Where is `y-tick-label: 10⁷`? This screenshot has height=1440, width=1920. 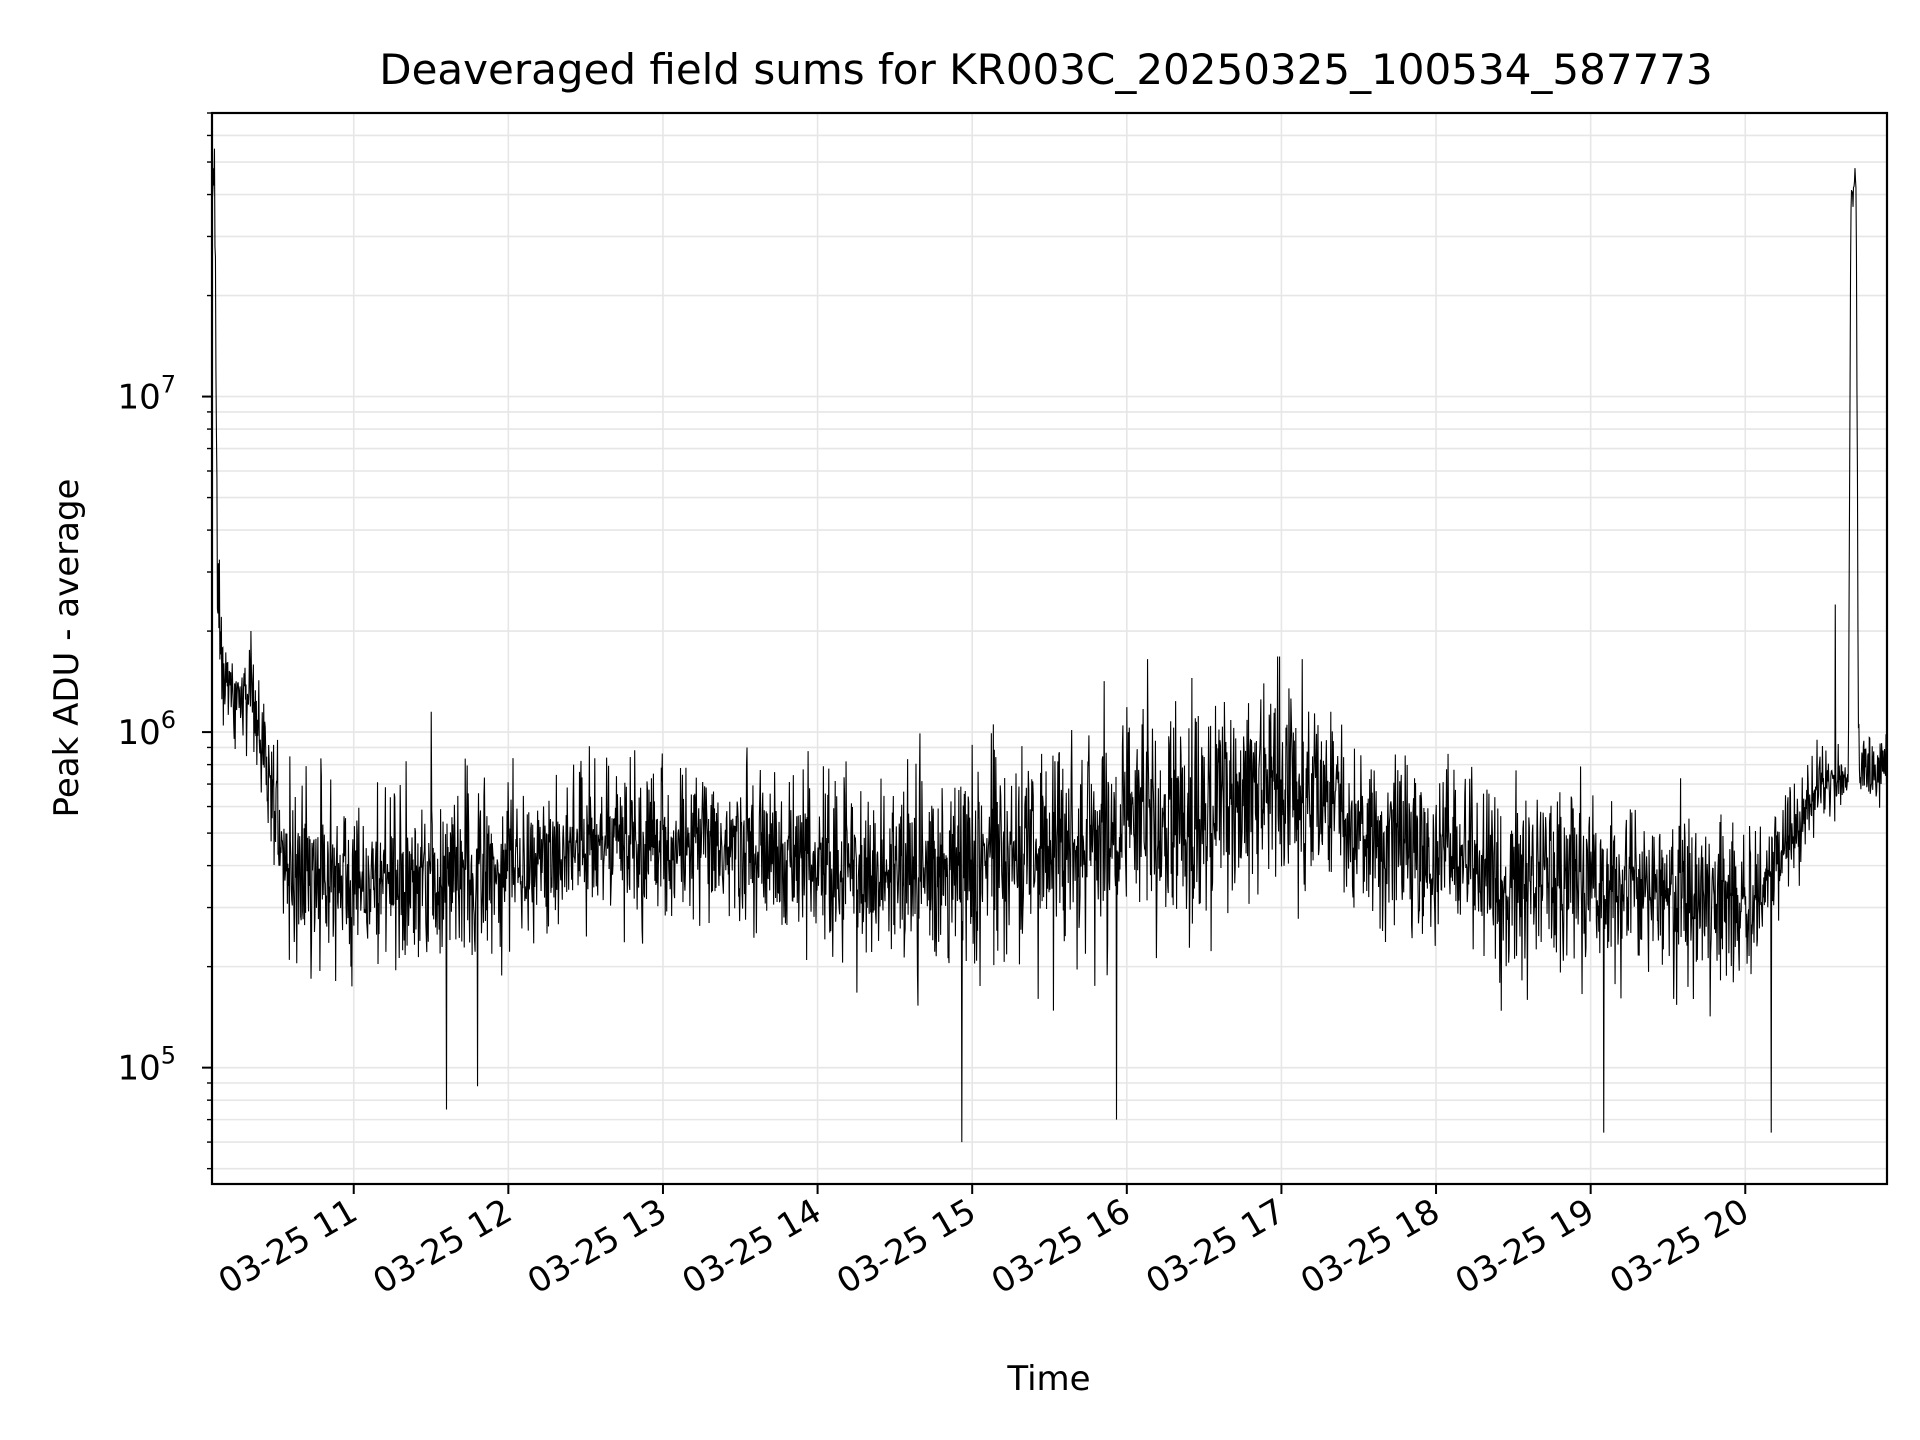 y-tick-label: 10⁷ is located at coordinates (146, 394).